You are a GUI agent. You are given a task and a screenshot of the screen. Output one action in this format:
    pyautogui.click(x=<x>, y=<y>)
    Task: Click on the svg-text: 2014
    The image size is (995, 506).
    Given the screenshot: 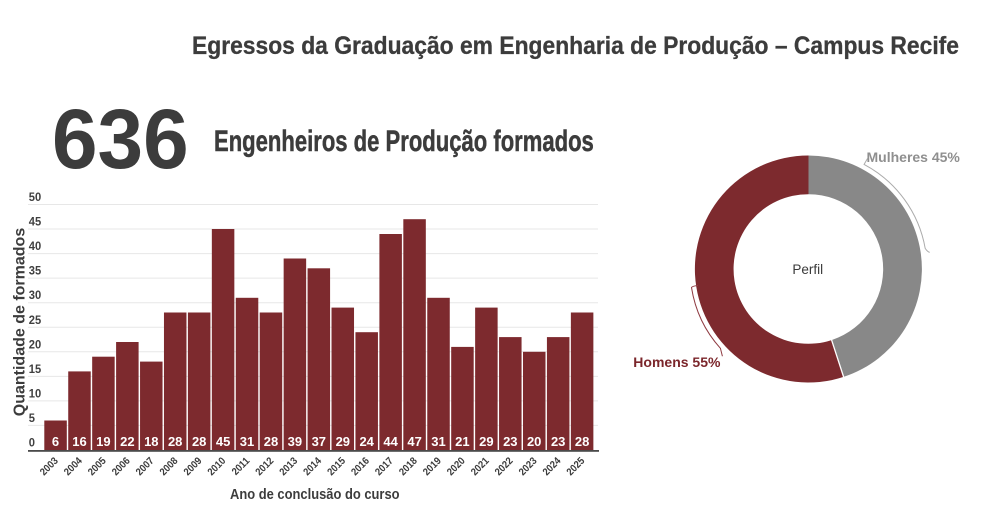 What is the action you would take?
    pyautogui.click(x=312, y=466)
    